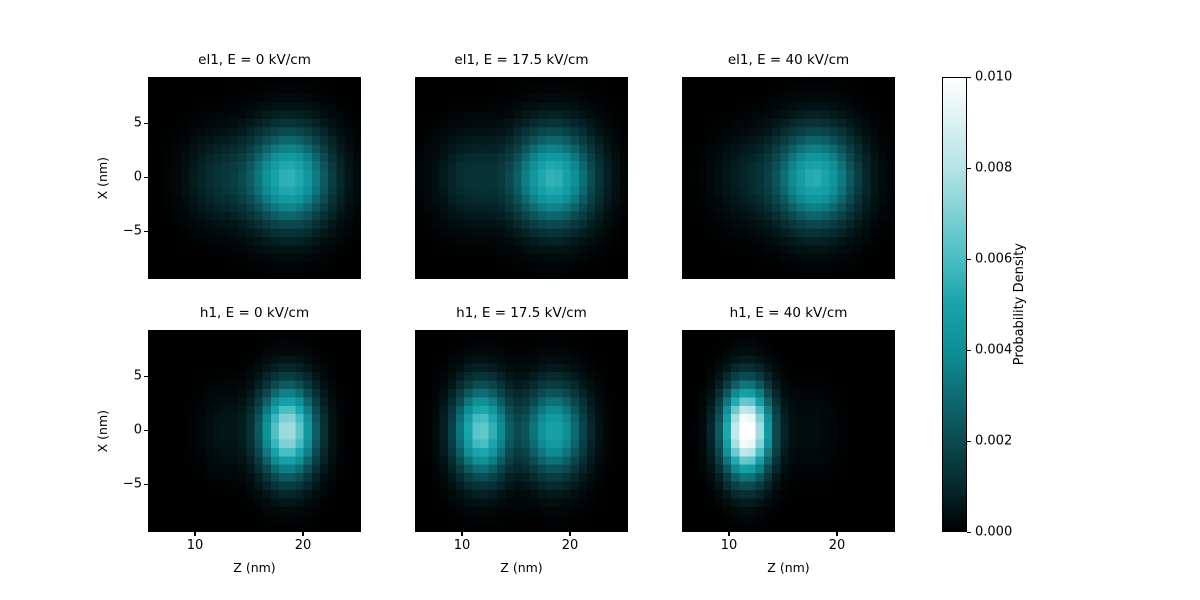 Image resolution: width=1200 pixels, height=600 pixels. What do you see at coordinates (521, 60) in the screenshot?
I see `panel-title-el1-e17-5: el1, E = 17.5 kV/cm` at bounding box center [521, 60].